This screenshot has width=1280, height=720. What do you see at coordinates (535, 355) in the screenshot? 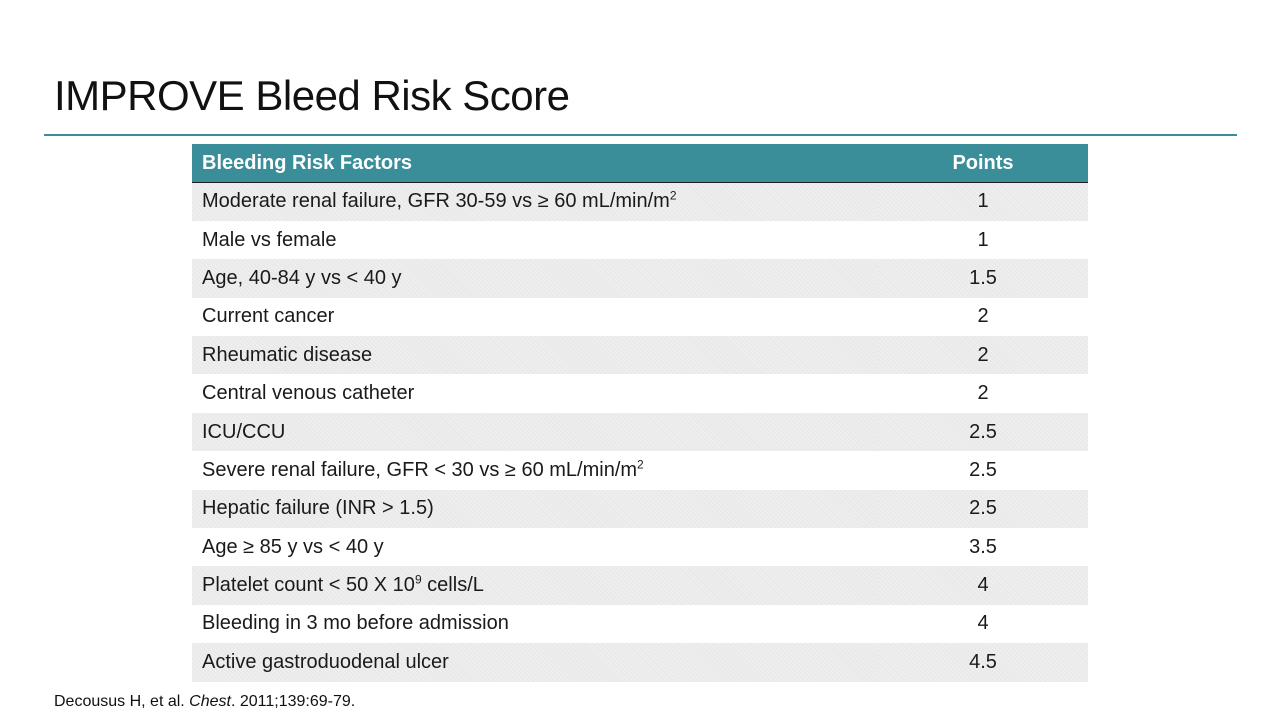
I see `risk-factor-cell: Rheumatic disease` at bounding box center [535, 355].